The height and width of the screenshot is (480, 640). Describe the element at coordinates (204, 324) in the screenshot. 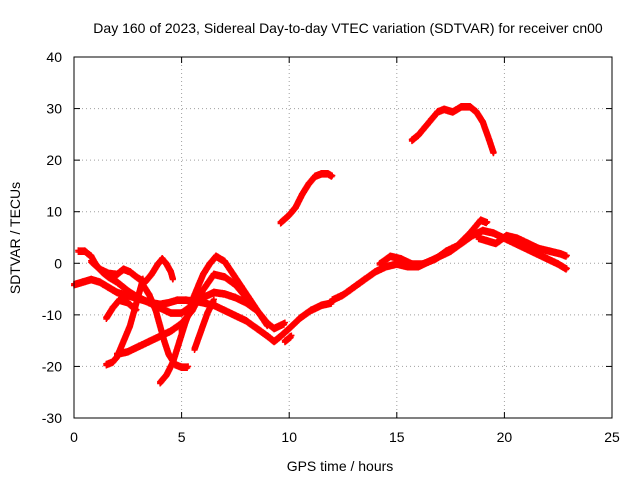

I see `series-track-j` at that location.